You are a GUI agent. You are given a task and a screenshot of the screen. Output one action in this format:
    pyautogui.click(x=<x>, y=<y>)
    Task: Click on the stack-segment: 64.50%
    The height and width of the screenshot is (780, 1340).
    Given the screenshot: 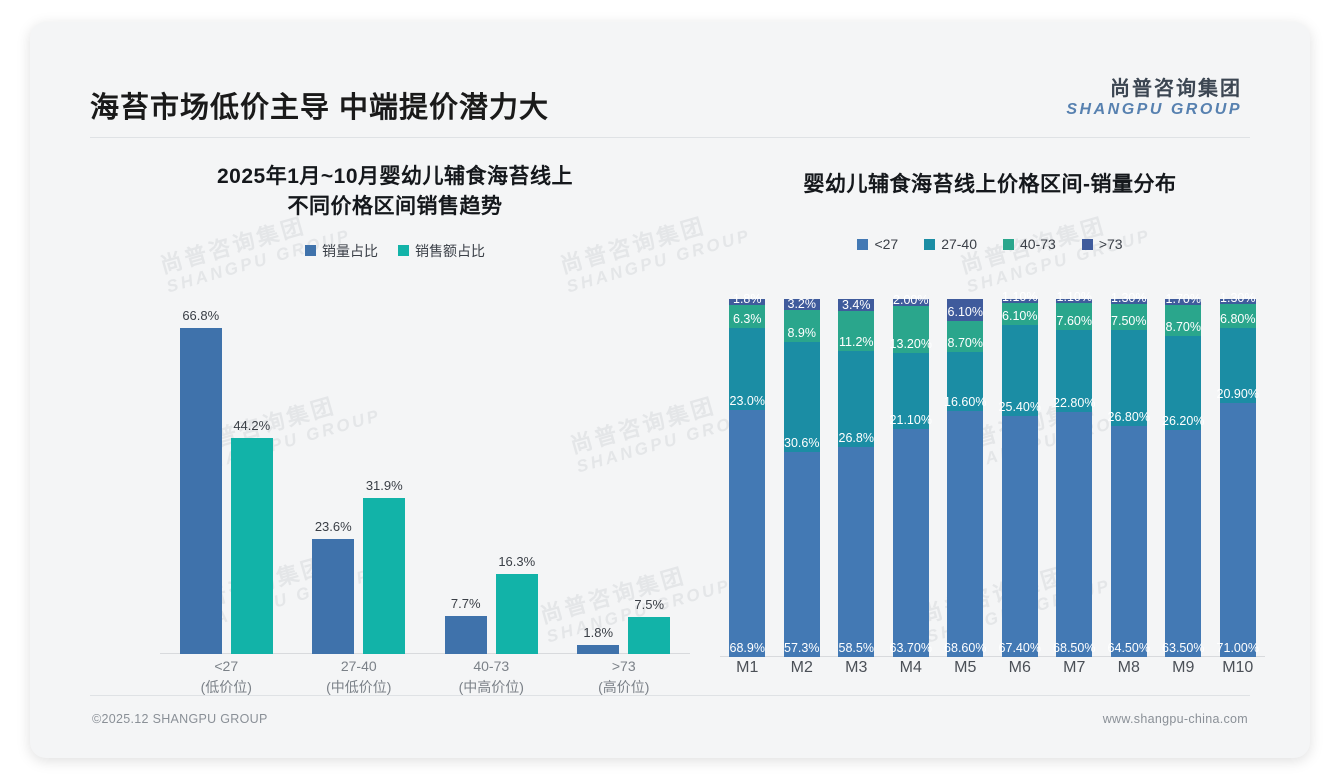 What is the action you would take?
    pyautogui.click(x=1129, y=541)
    